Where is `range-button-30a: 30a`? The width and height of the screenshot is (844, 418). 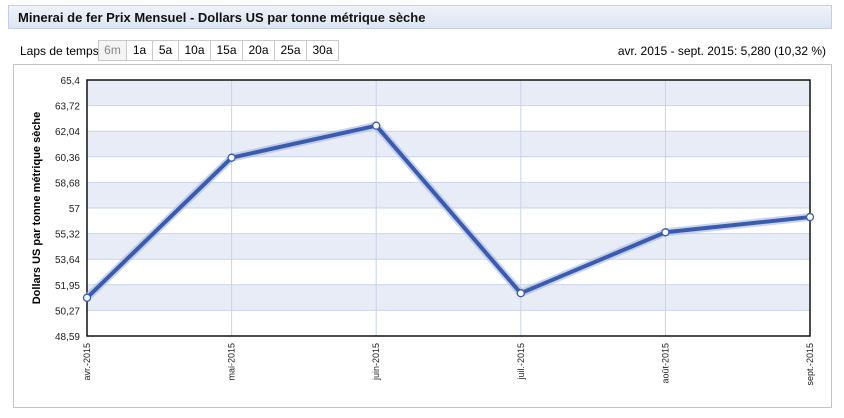 range-button-30a: 30a is located at coordinates (322, 50).